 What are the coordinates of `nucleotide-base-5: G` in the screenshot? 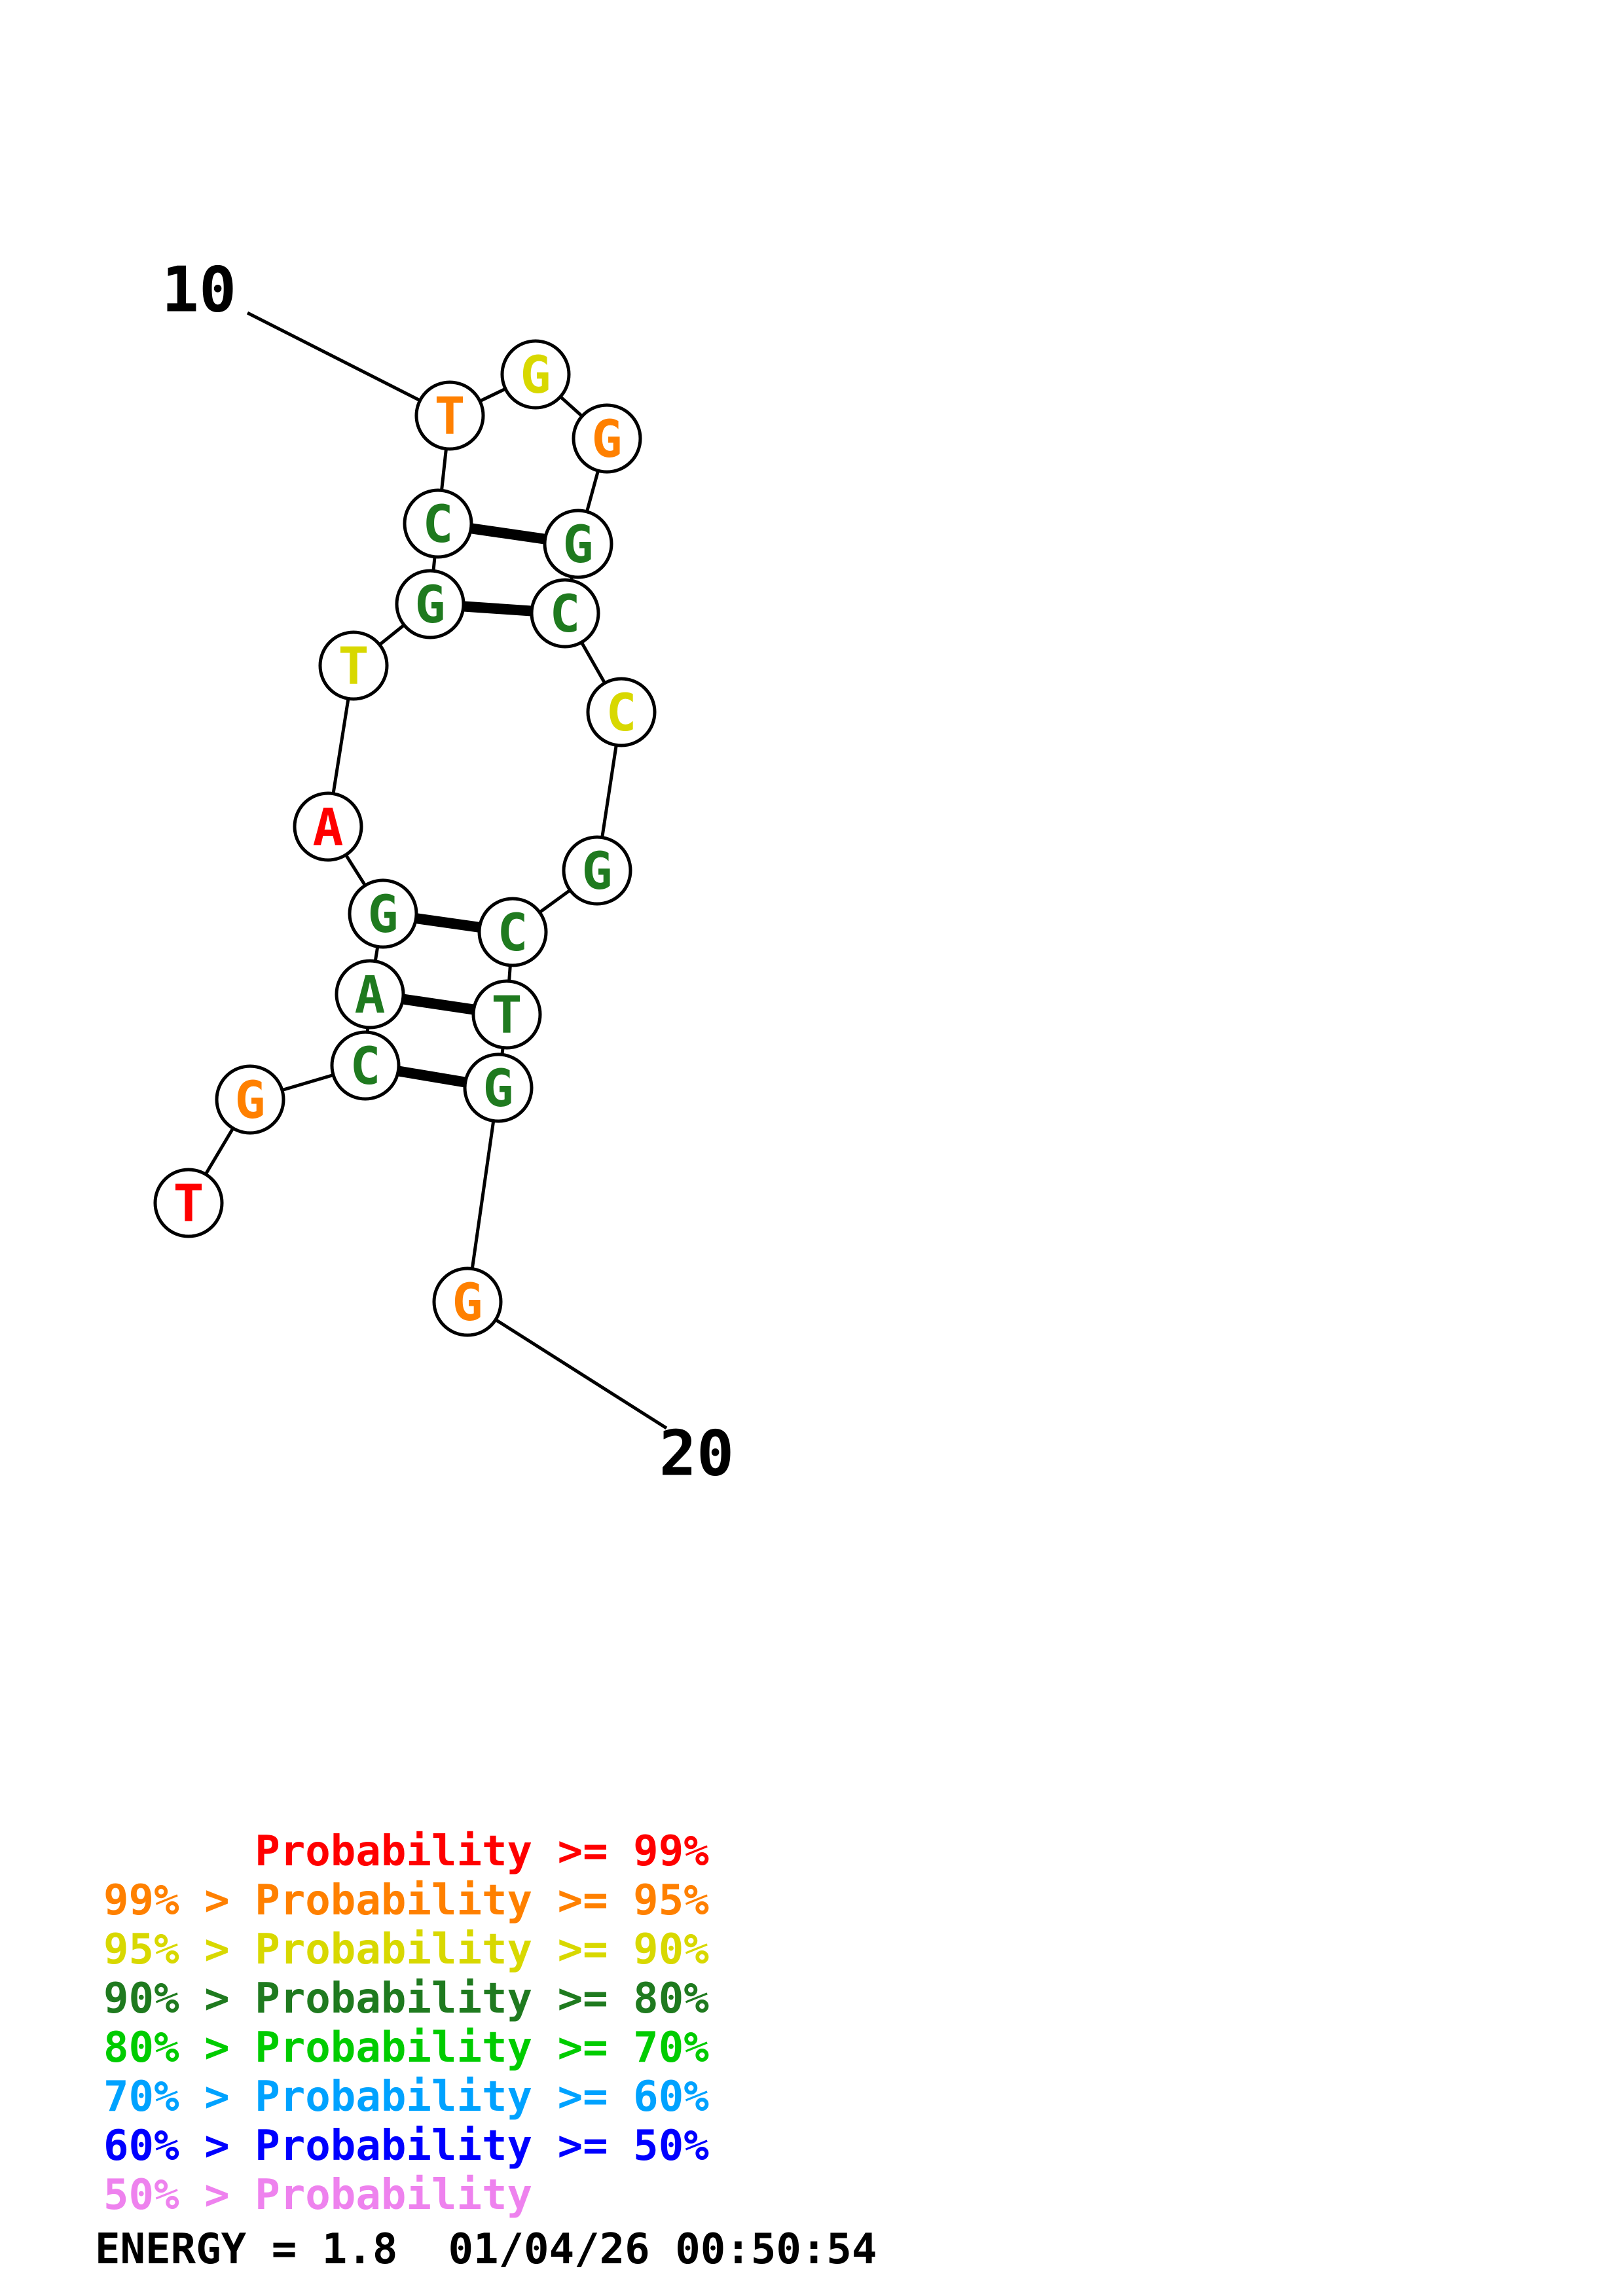 It's located at (383, 915).